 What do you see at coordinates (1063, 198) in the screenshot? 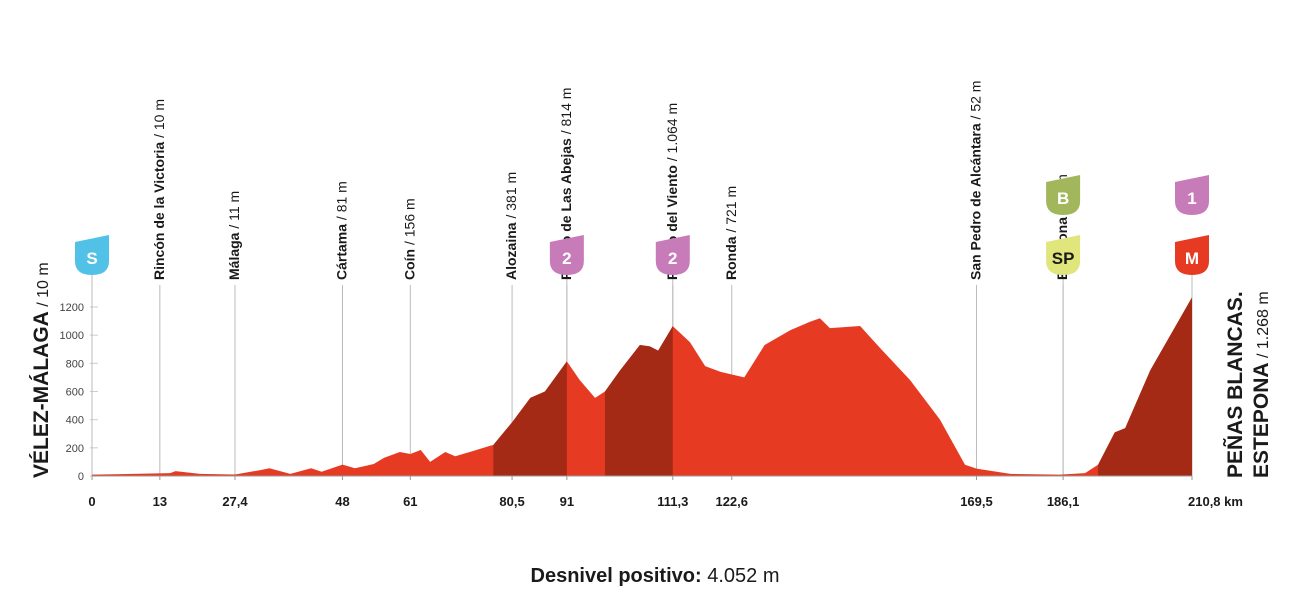
I see `marker-label: B` at bounding box center [1063, 198].